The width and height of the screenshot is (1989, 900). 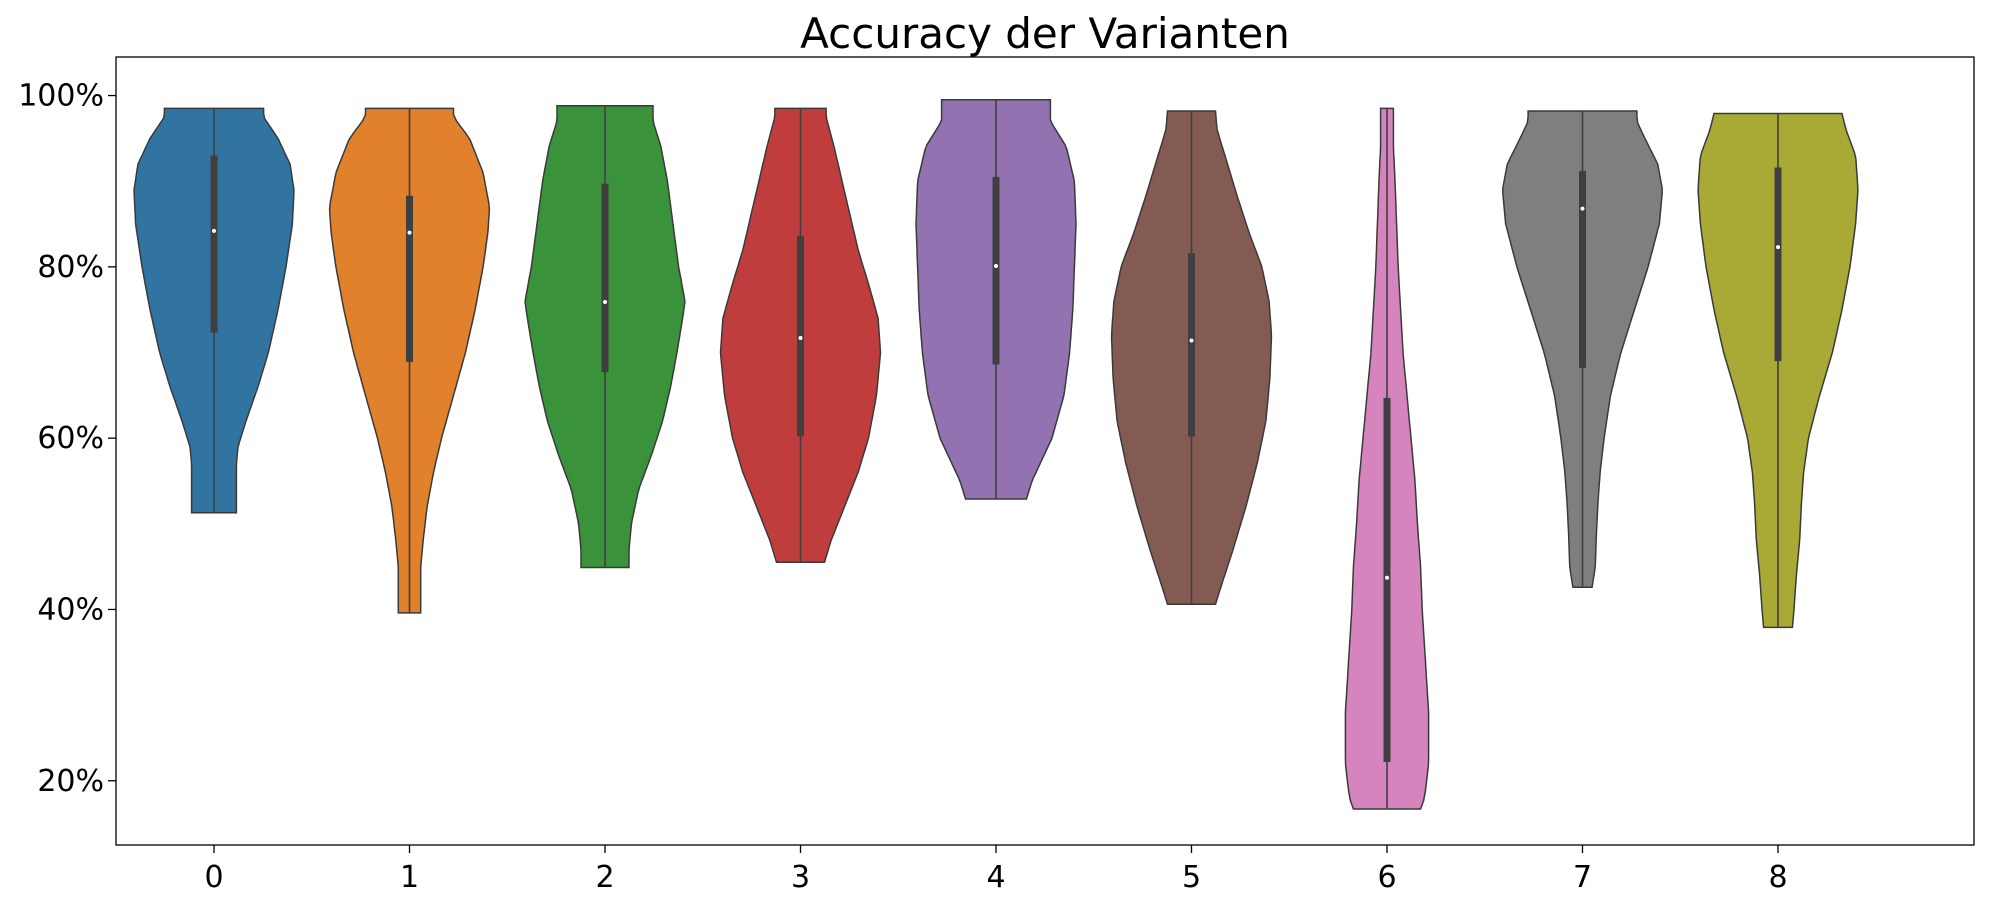 What do you see at coordinates (70, 438) in the screenshot?
I see `y-tick-label: 60%` at bounding box center [70, 438].